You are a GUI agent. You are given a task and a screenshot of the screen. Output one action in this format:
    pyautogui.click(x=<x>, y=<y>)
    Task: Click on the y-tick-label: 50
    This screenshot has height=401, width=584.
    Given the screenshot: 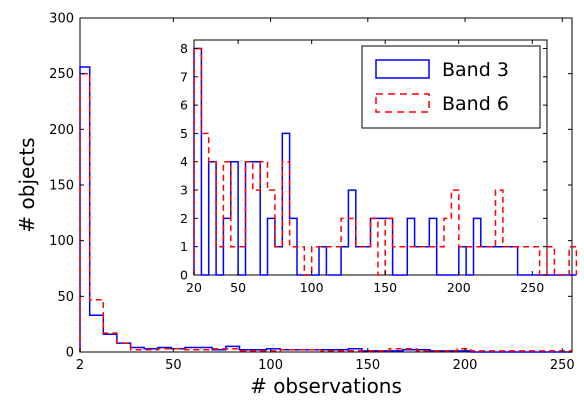 What is the action you would take?
    pyautogui.click(x=65, y=297)
    